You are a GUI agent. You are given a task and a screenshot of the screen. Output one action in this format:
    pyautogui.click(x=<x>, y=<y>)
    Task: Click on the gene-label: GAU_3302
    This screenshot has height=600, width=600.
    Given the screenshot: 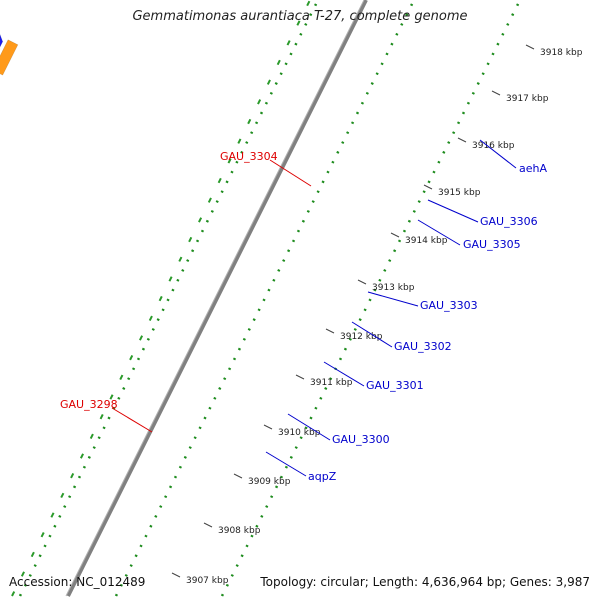 What is the action you would take?
    pyautogui.click(x=423, y=346)
    